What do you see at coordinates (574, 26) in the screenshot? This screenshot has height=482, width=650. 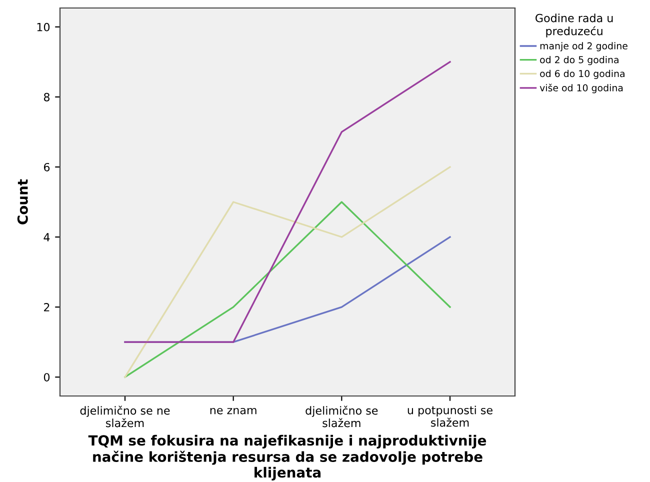 I see `legend-title: Godine rada u preduzeću` at bounding box center [574, 26].